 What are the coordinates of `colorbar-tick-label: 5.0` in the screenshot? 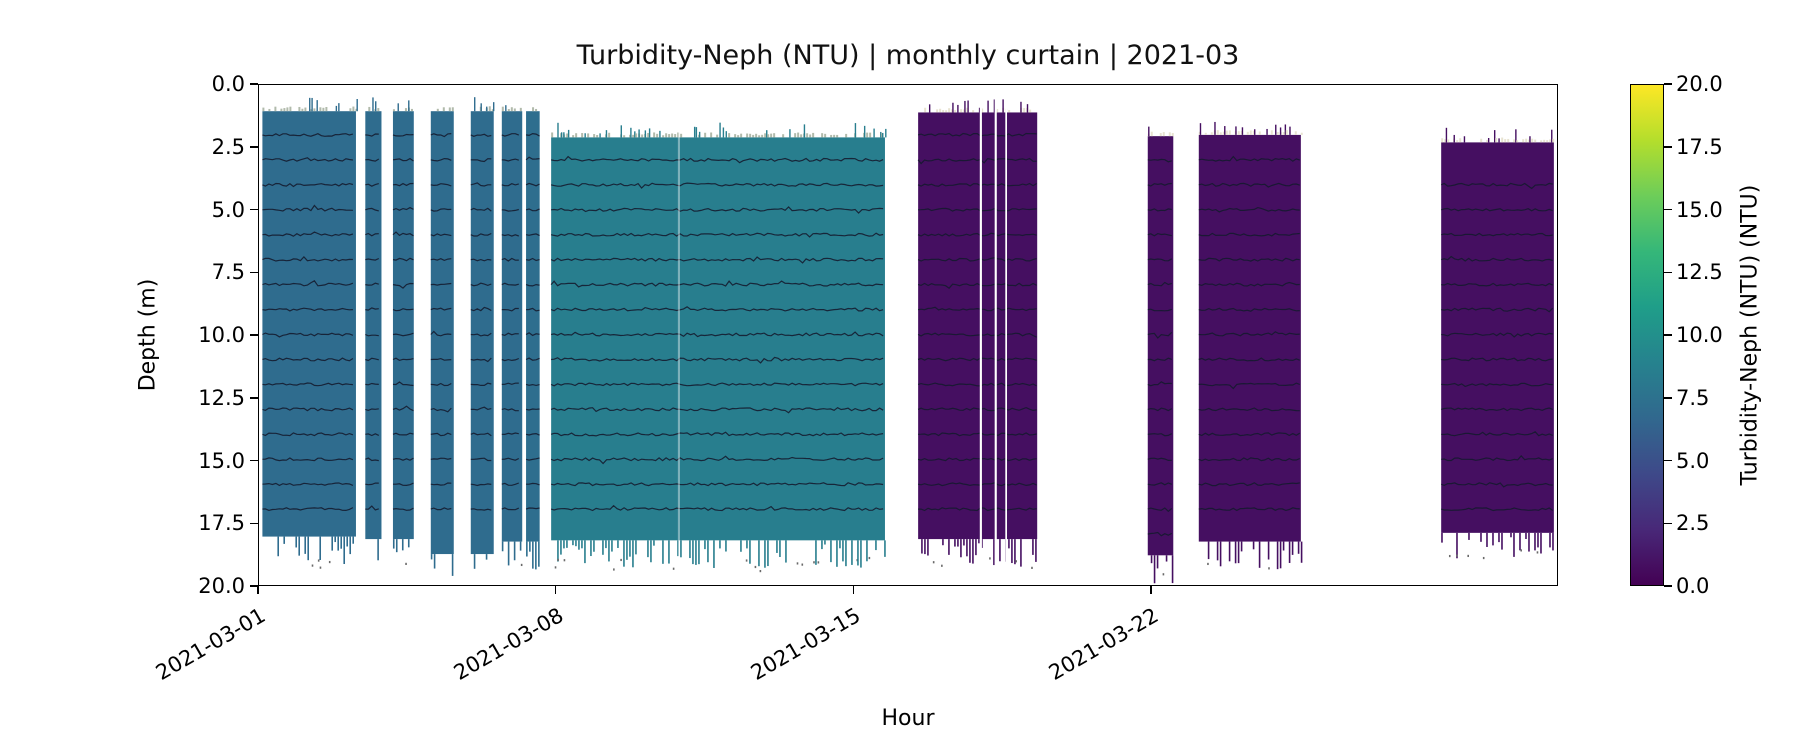 It's located at (1693, 460).